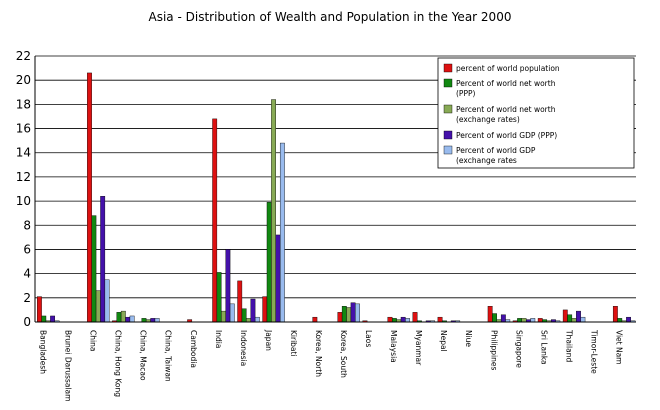 This screenshot has width=660, height=410. I want to click on x-tick-label: Singapore, so click(518, 349).